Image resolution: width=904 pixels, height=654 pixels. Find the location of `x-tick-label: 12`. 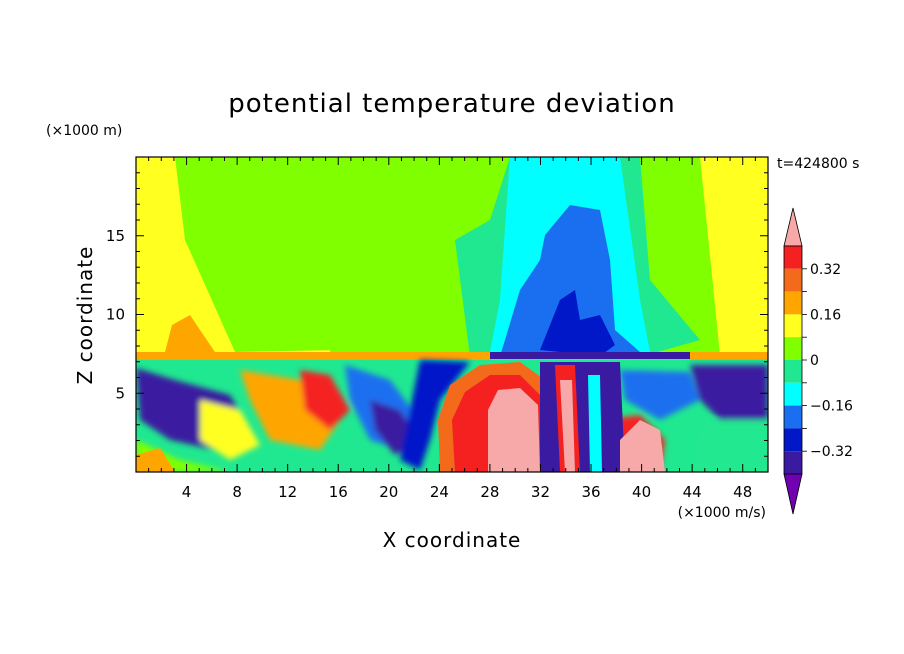

x-tick-label: 12 is located at coordinates (287, 492).